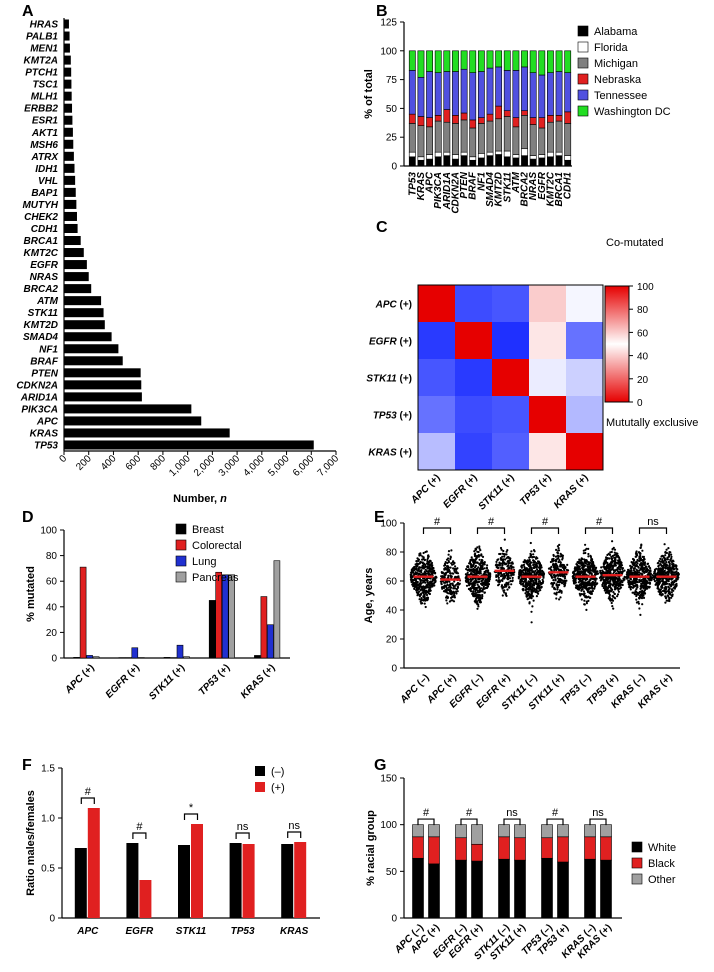 The image size is (714, 972). I want to click on bar-a-idh1, so click(69, 168).